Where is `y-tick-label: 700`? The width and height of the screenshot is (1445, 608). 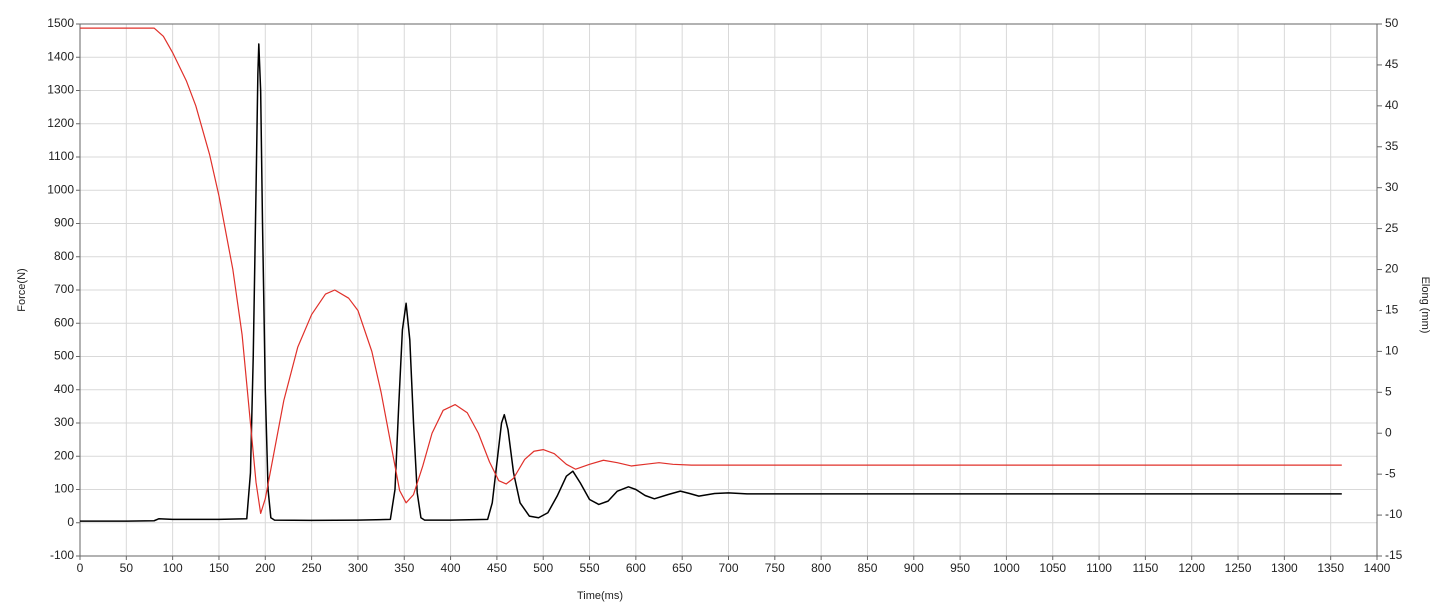 y-tick-label: 700 is located at coordinates (64, 289).